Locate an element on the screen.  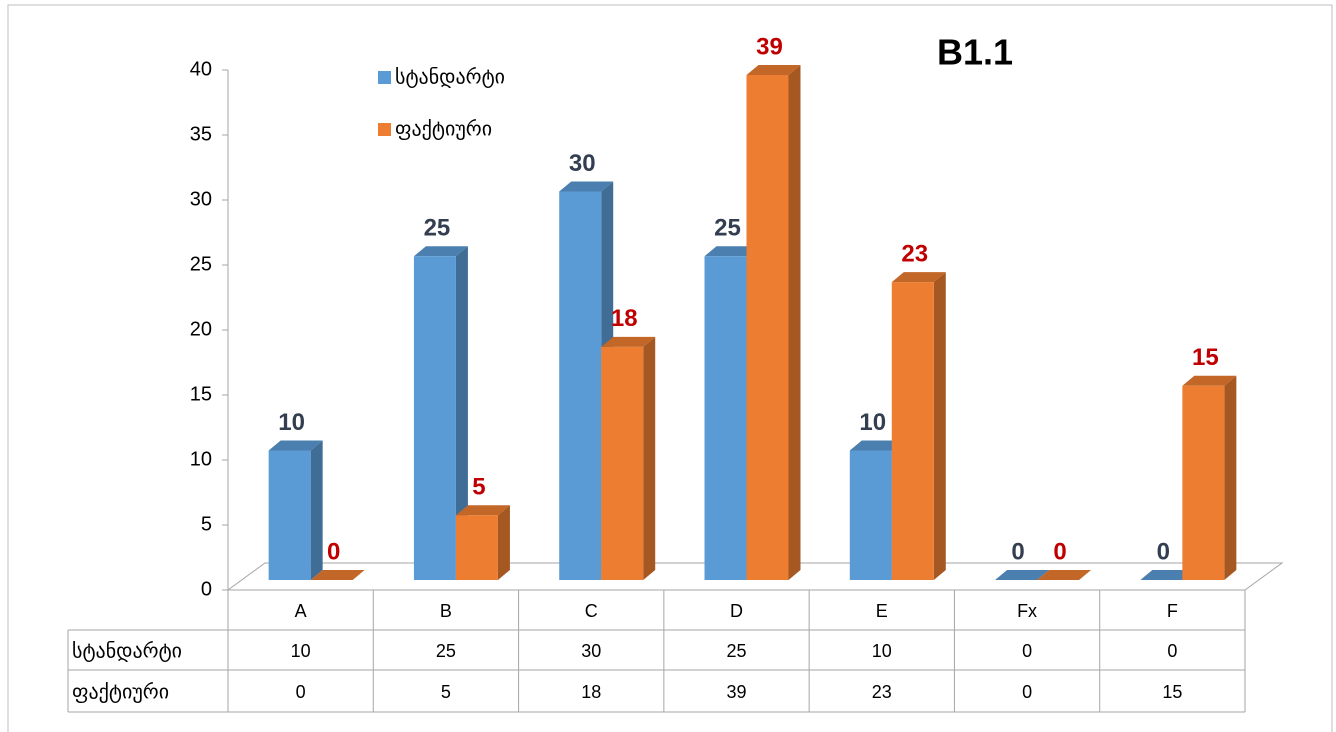
y-tick-label: 25 is located at coordinates (201, 264).